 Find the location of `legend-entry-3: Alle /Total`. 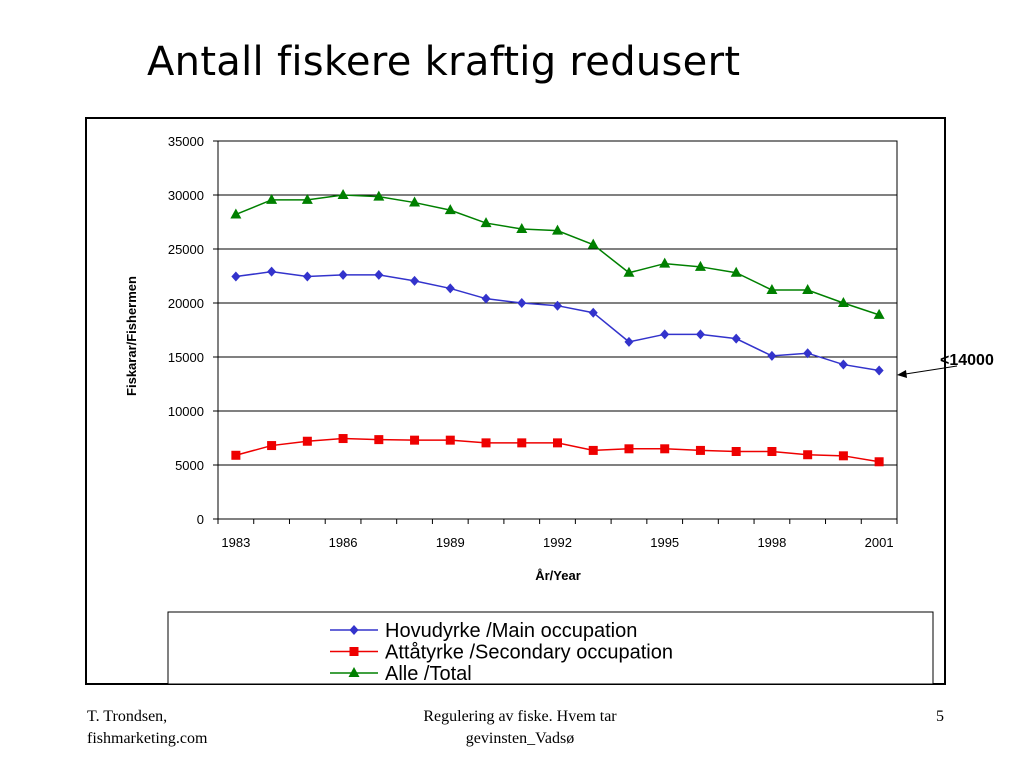

legend-entry-3: Alle /Total is located at coordinates (401, 674).